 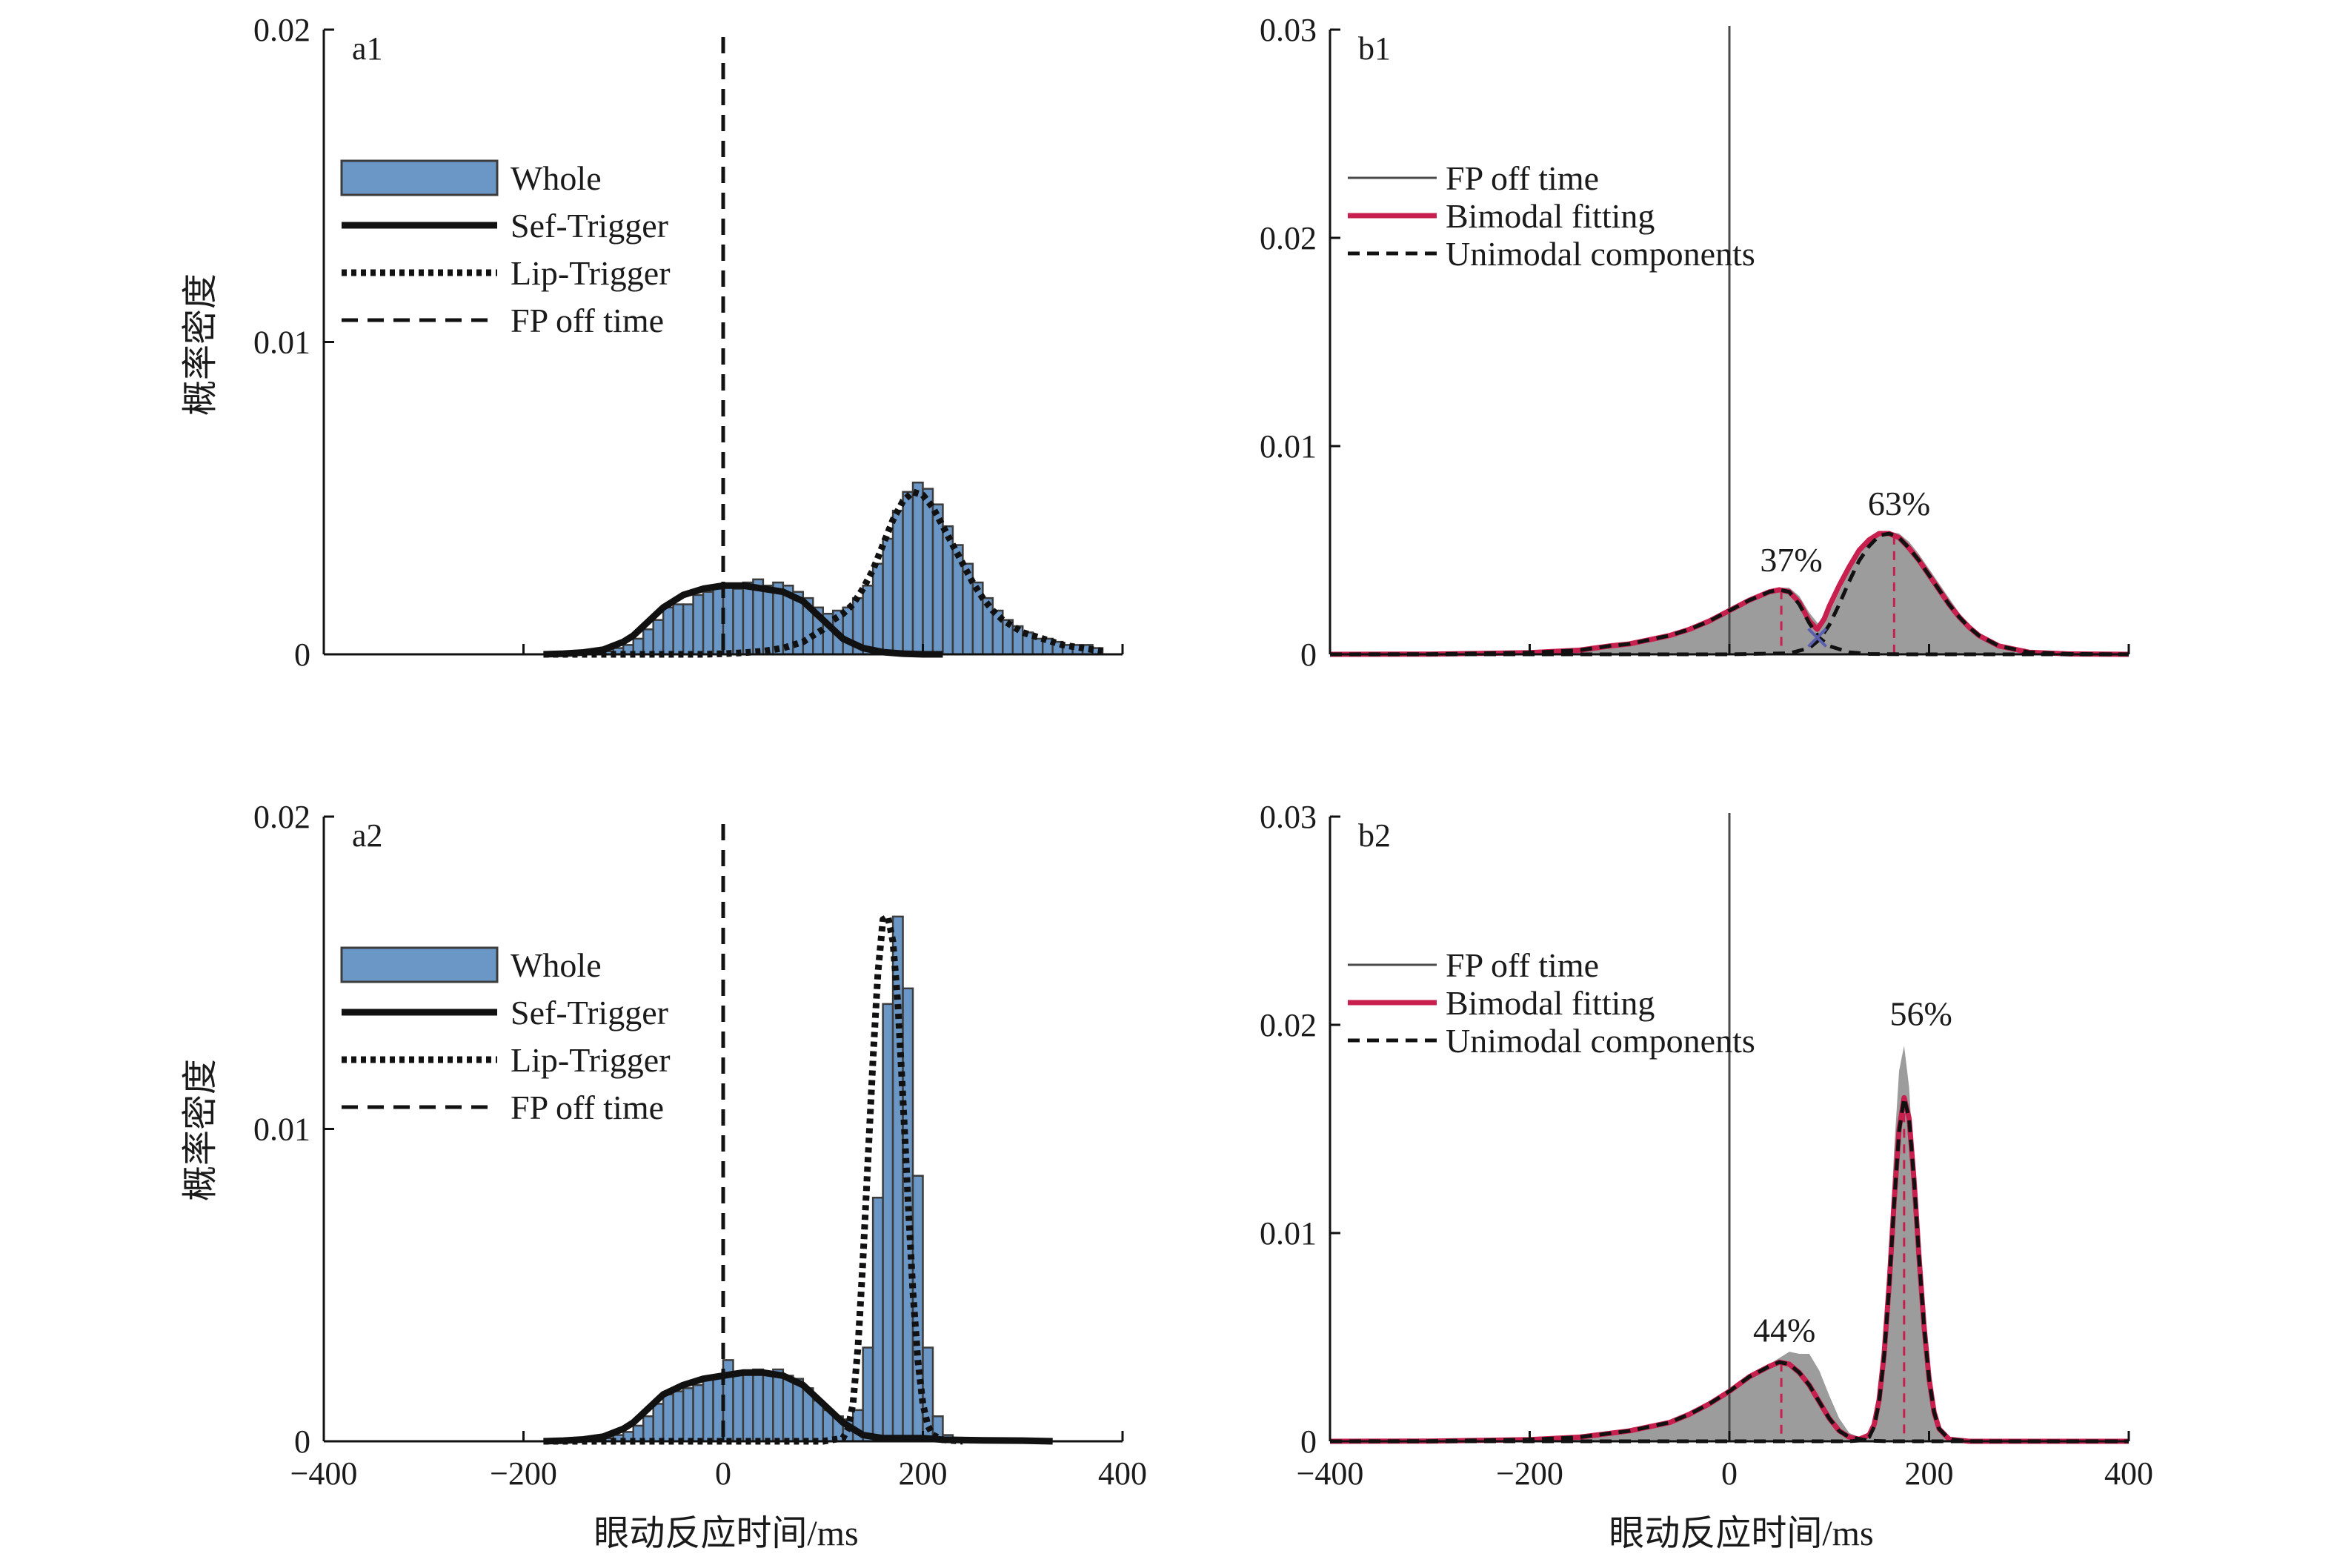 What do you see at coordinates (726, 1533) in the screenshot?
I see `xlabel-a: 眼动反应时间/ms` at bounding box center [726, 1533].